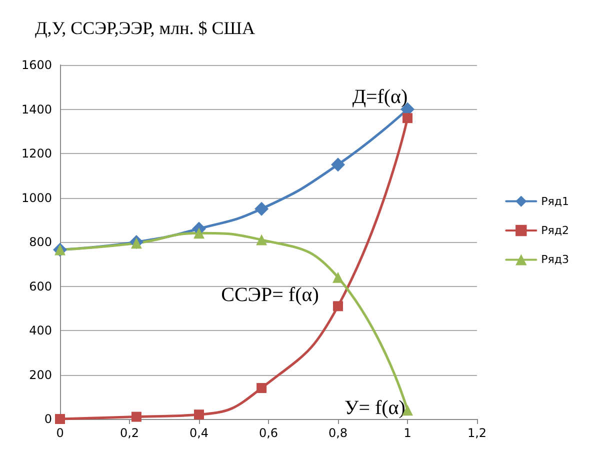 The width and height of the screenshot is (590, 461). I want to click on y-tick-label: 0, so click(48, 419).